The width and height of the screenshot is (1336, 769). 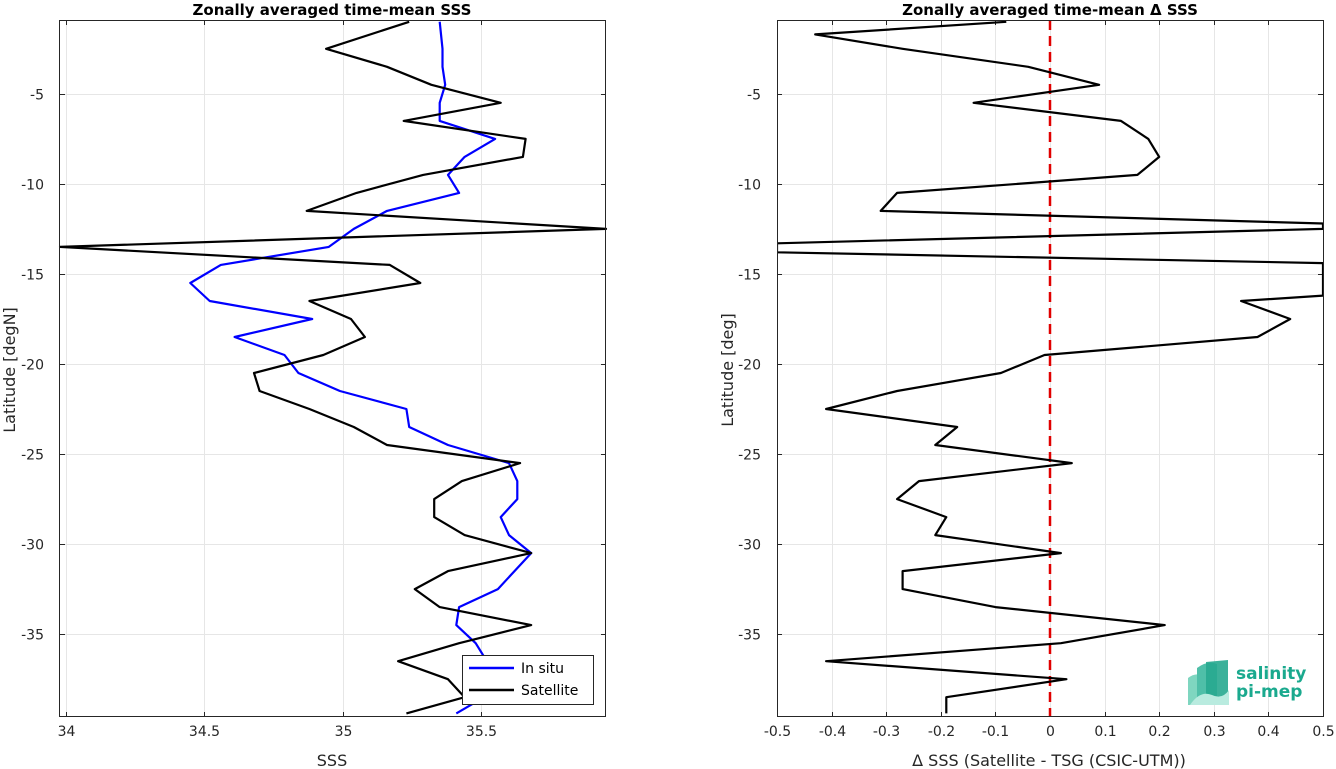 I want to click on left-y-tick-label: -5, so click(x=37, y=96).